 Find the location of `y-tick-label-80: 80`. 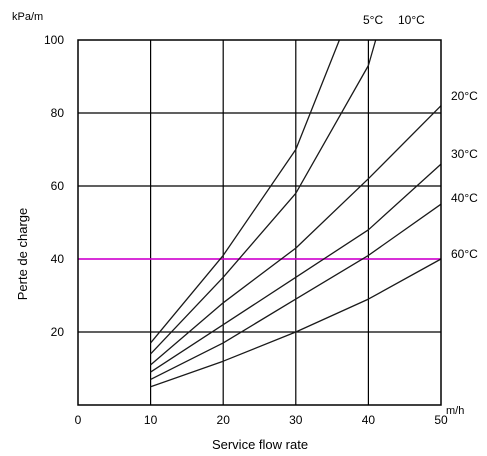

y-tick-label-80: 80 is located at coordinates (58, 113).